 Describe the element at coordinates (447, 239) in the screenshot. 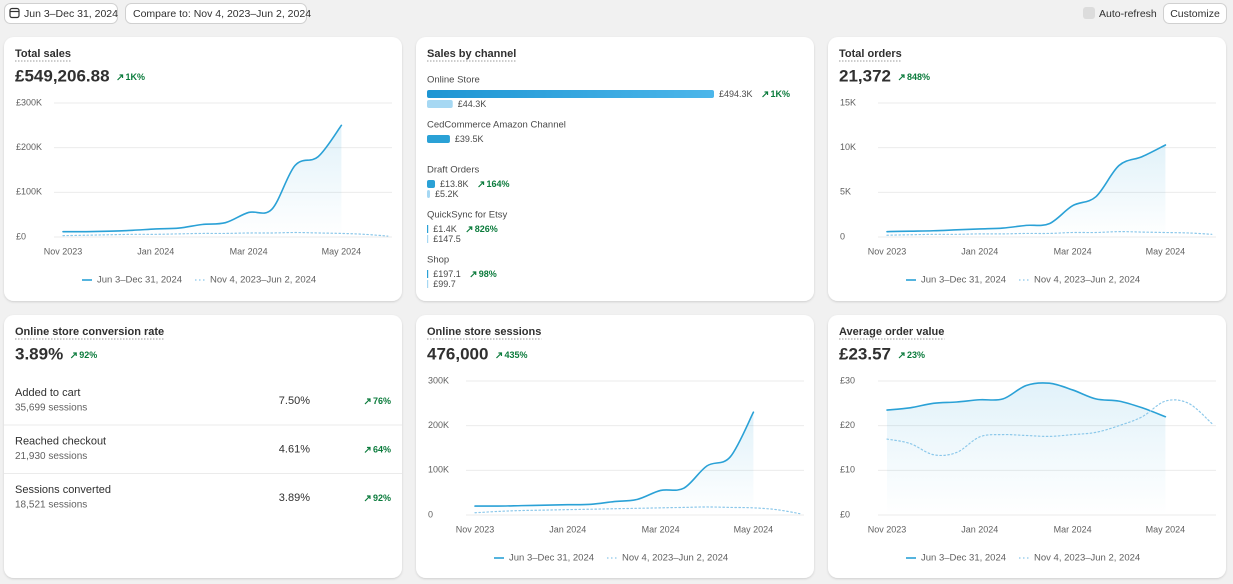

I see `channel-value: £147.5` at that location.